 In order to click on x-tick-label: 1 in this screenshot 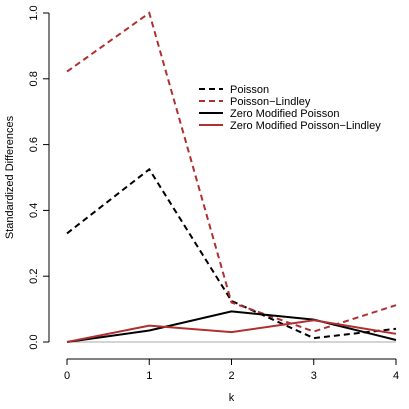, I will do `click(149, 376)`.